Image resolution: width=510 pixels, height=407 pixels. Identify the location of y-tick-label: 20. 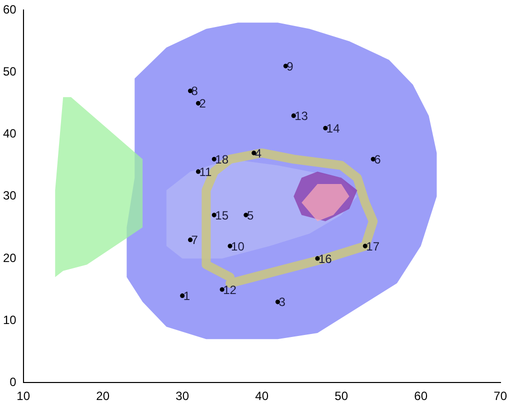
(9, 257).